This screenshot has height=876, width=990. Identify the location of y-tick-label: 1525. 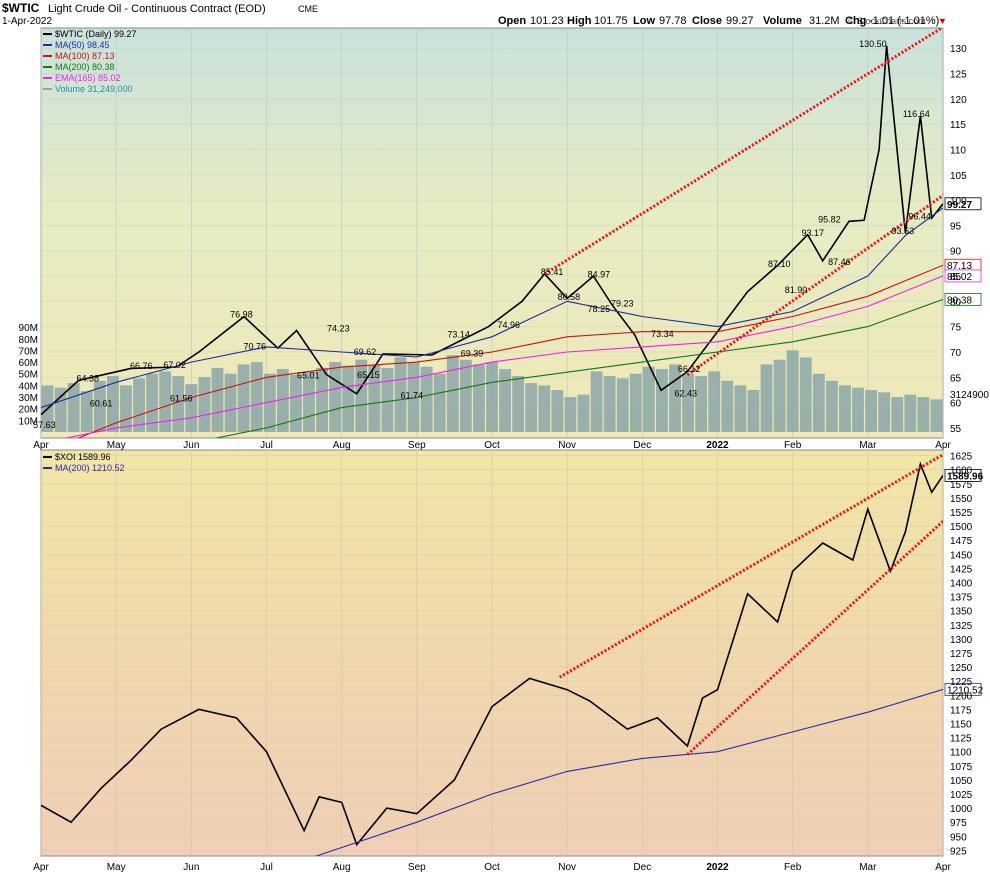
(961, 513).